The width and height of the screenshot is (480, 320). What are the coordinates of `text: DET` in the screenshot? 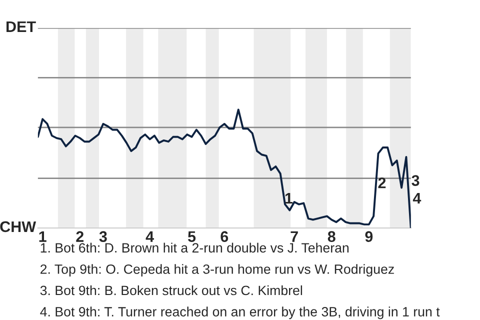 It's located at (21, 26).